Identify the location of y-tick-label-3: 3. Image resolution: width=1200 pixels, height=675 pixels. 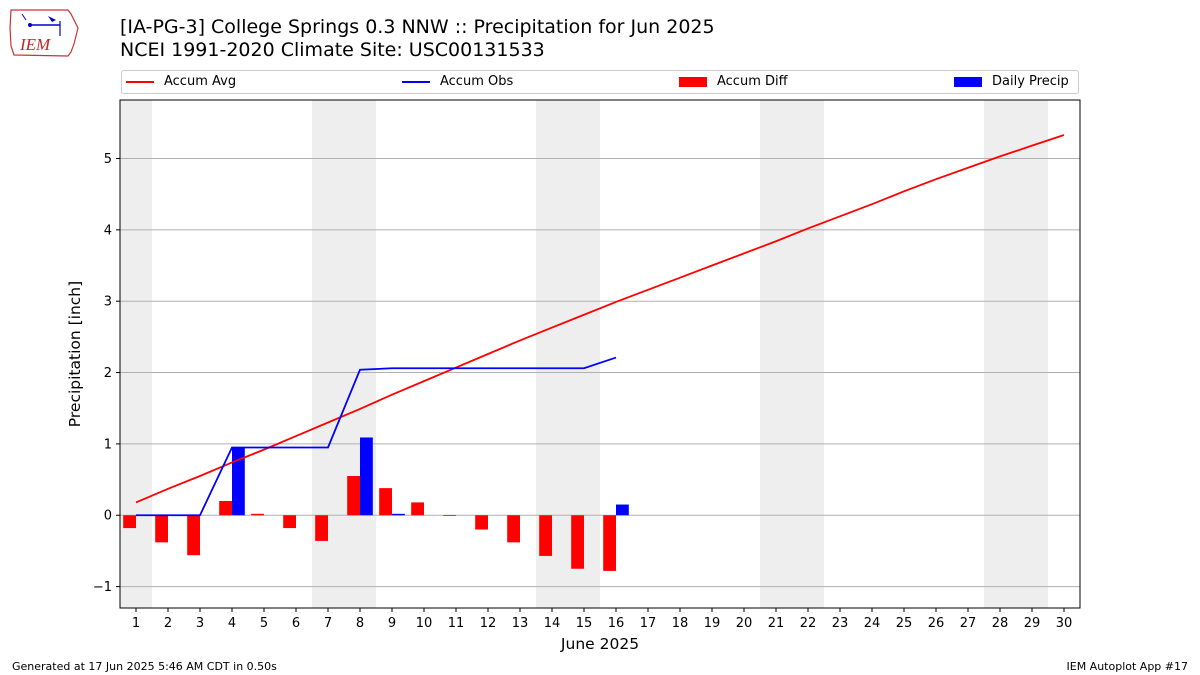
(108, 302).